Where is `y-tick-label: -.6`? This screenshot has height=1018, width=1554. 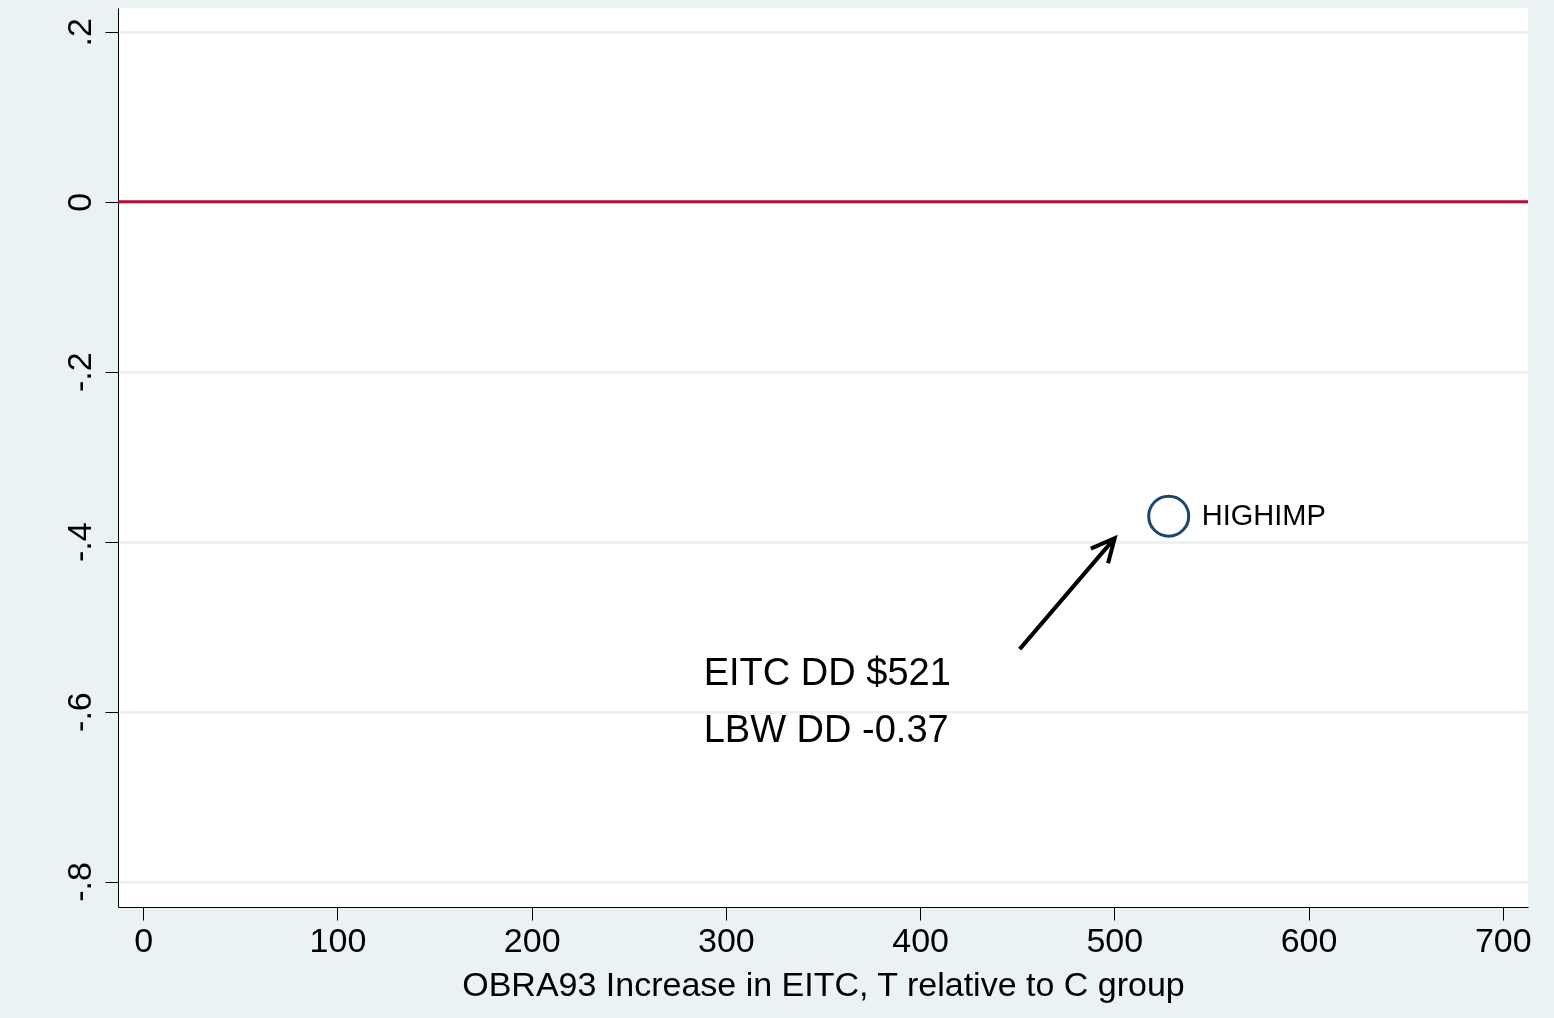 y-tick-label: -.6 is located at coordinates (78, 712).